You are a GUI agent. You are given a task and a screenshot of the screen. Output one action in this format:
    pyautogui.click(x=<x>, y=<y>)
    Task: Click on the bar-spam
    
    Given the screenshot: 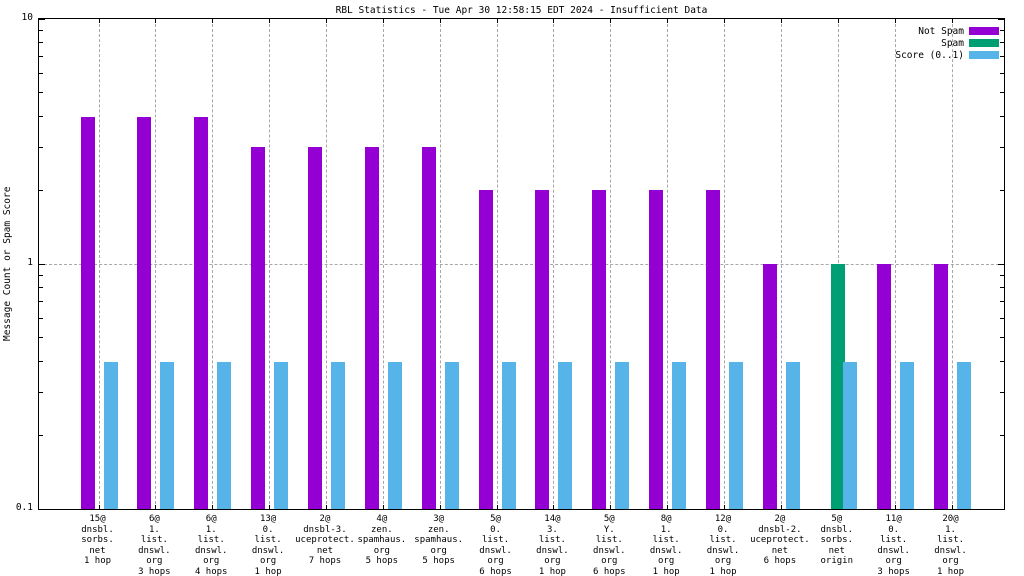 What is the action you would take?
    pyautogui.click(x=837, y=386)
    